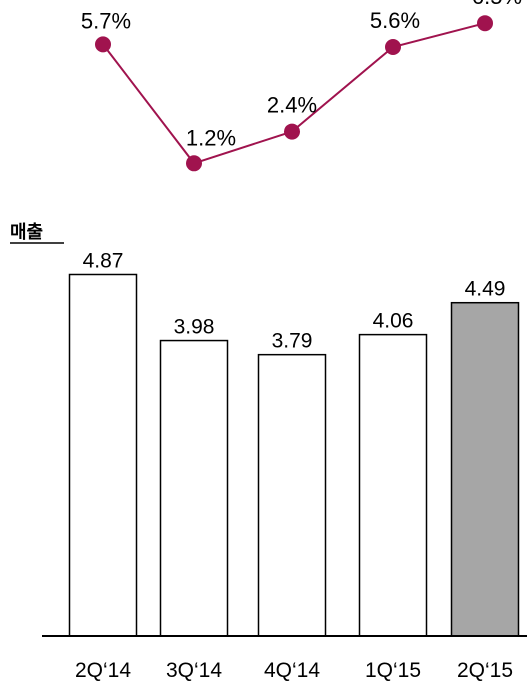 Image resolution: width=527 pixels, height=688 pixels. I want to click on sales-value-label-3: 3.79, so click(292, 341).